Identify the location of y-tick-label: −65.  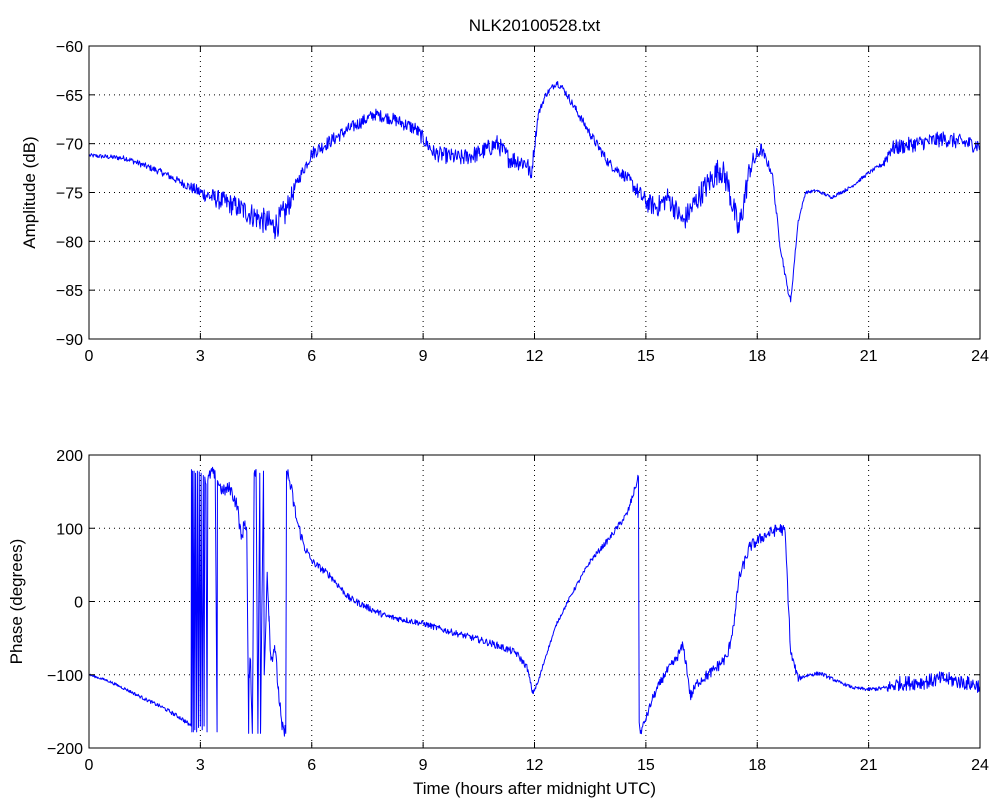
(69, 96).